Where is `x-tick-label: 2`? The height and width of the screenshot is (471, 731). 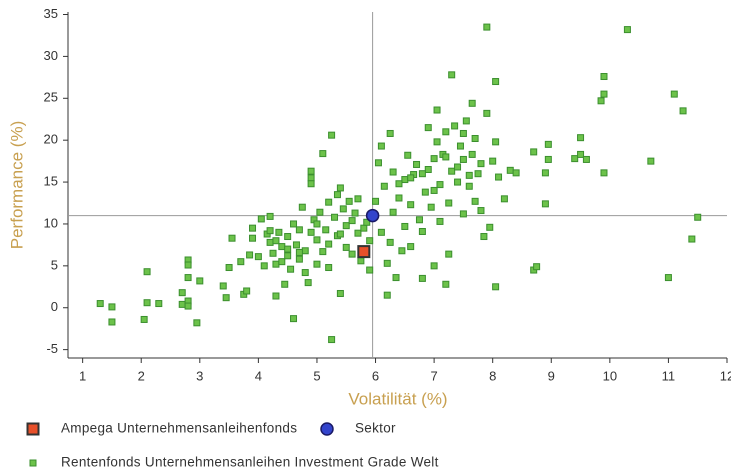
x-tick-label: 2 is located at coordinates (141, 375).